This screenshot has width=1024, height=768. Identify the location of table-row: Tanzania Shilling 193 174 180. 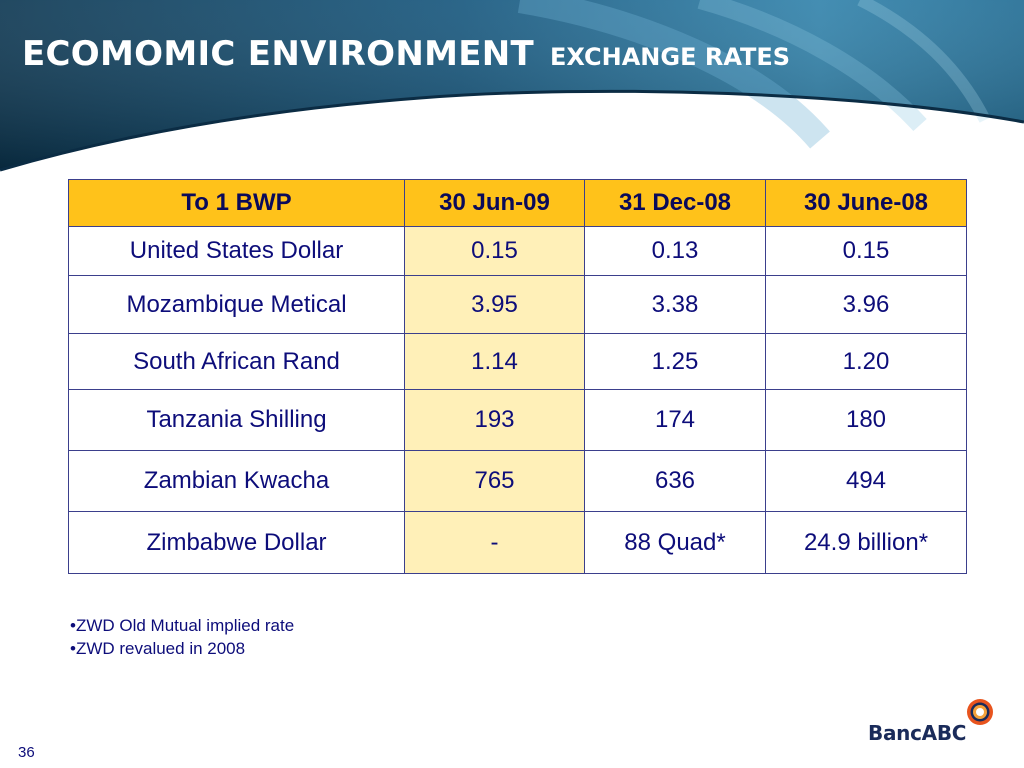
(517, 420).